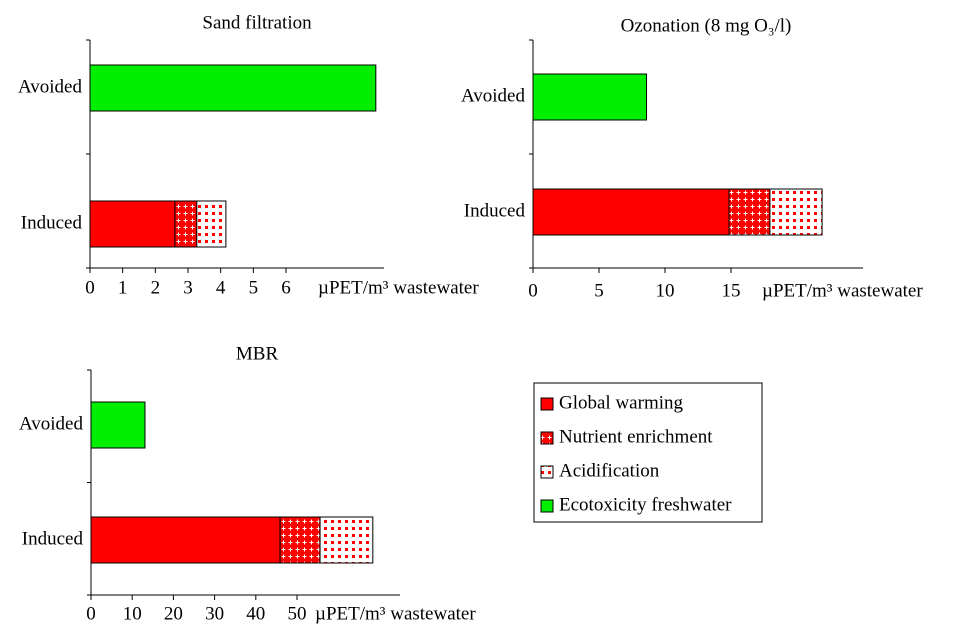 This screenshot has height=636, width=965. Describe the element at coordinates (257, 22) in the screenshot. I see `chart-title: Sand filtration` at that location.